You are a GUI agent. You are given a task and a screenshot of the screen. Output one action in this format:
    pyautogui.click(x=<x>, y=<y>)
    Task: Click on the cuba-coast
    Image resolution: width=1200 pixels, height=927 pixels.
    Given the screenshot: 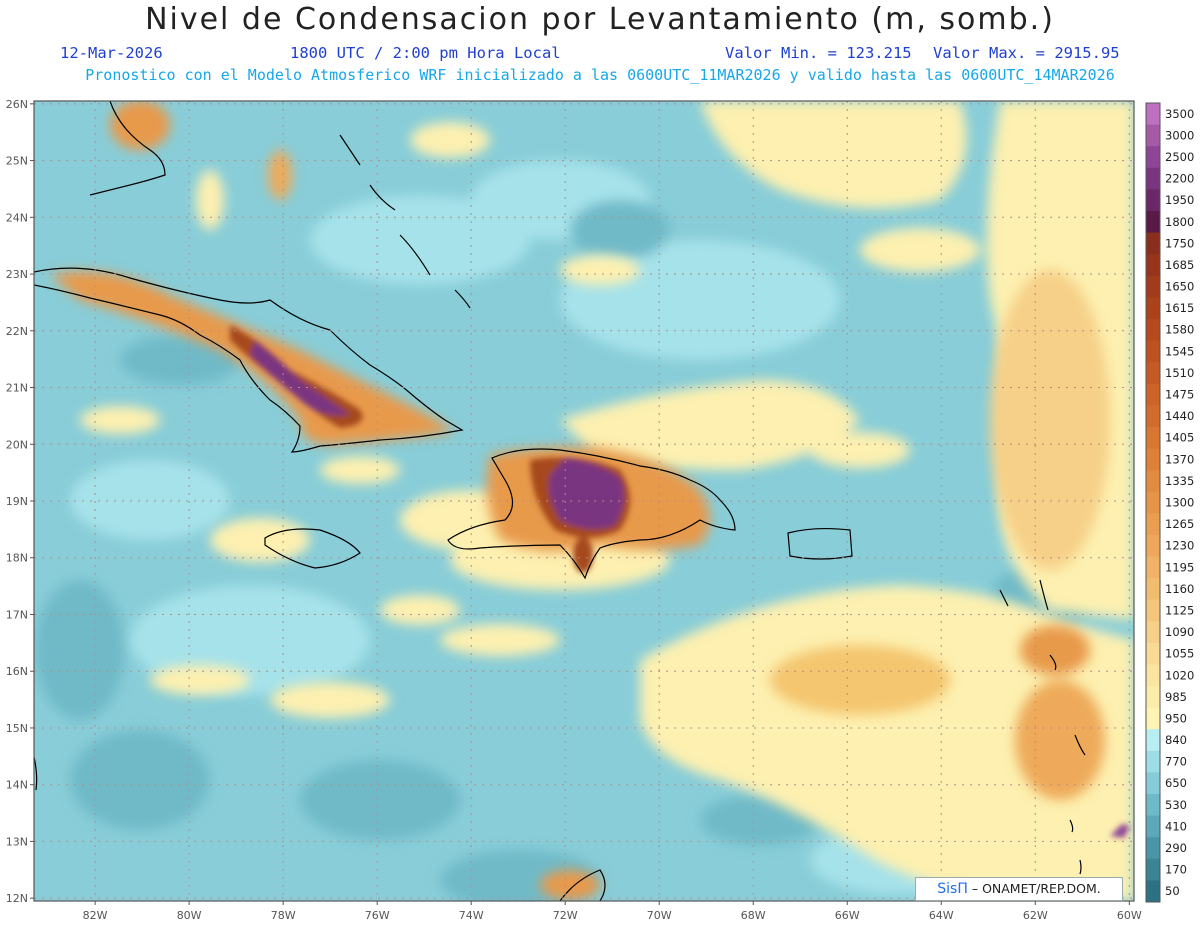 What is the action you would take?
    pyautogui.click(x=249, y=360)
    